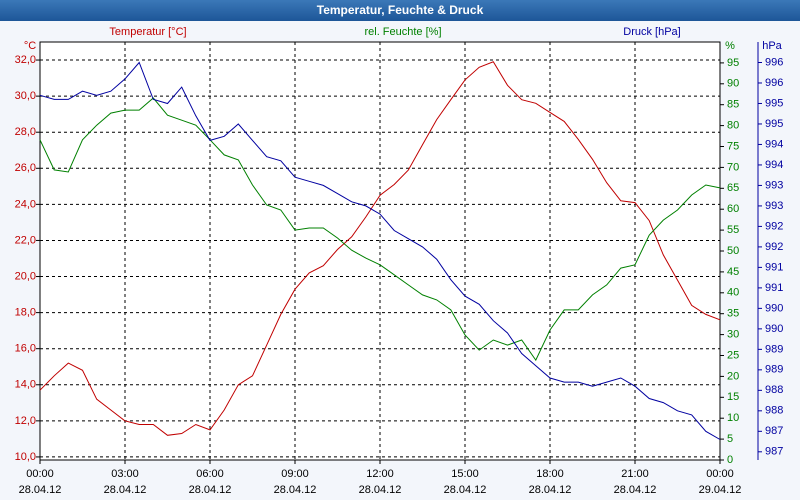 The width and height of the screenshot is (800, 500). What do you see at coordinates (380, 474) in the screenshot?
I see `x-tick-label: 12:00` at bounding box center [380, 474].